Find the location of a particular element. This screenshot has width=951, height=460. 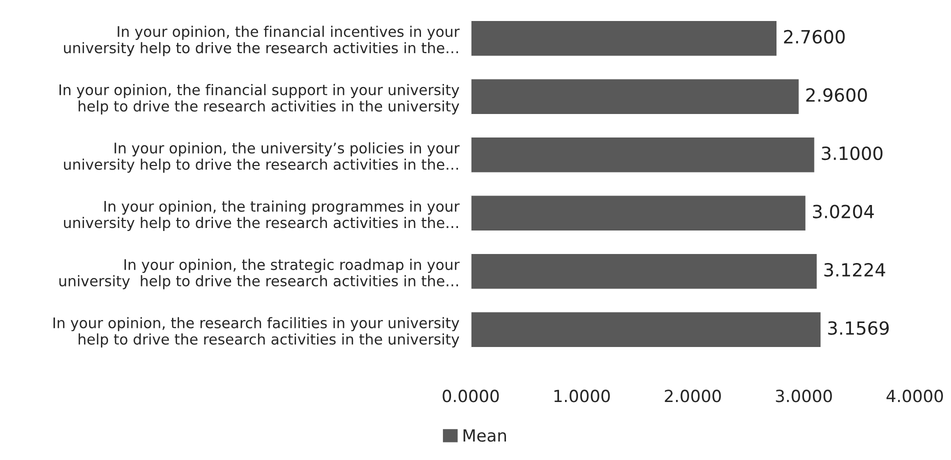

x-tick-label: 1.0000 is located at coordinates (582, 396).